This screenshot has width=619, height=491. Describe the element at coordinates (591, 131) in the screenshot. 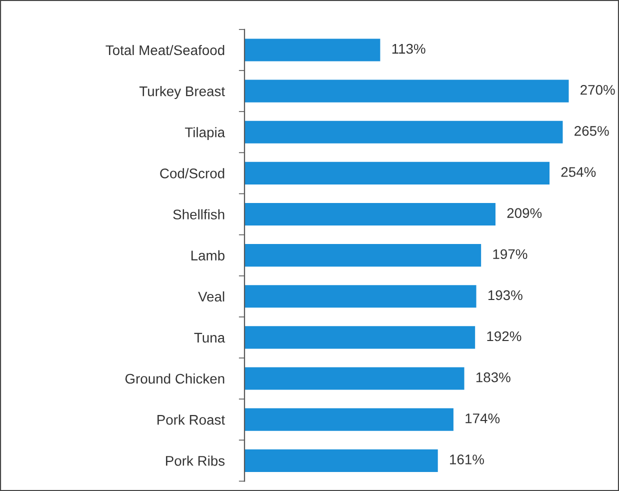

I see `data-label: 265%` at that location.